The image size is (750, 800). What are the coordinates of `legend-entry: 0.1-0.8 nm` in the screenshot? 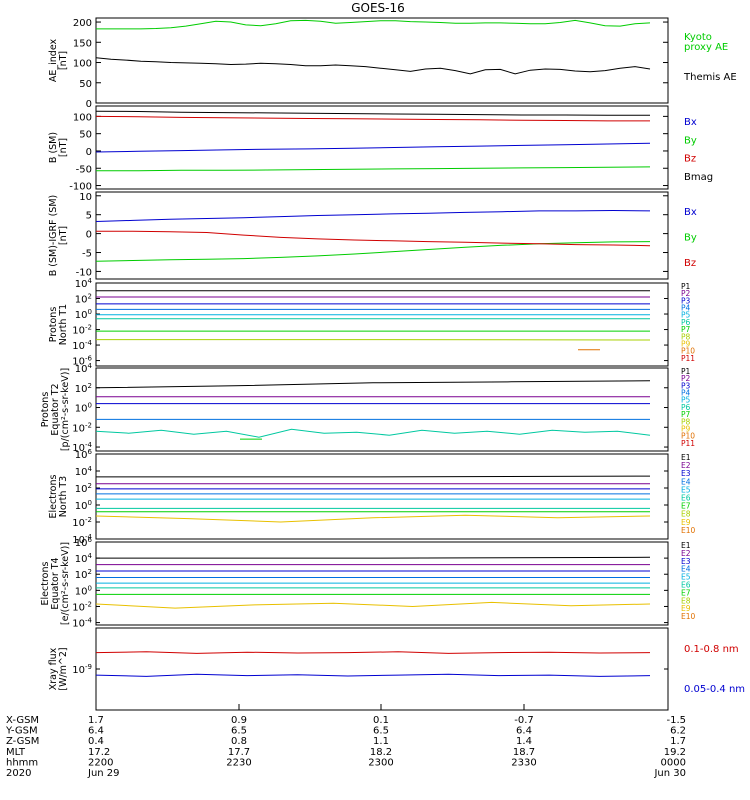 It's located at (711, 649).